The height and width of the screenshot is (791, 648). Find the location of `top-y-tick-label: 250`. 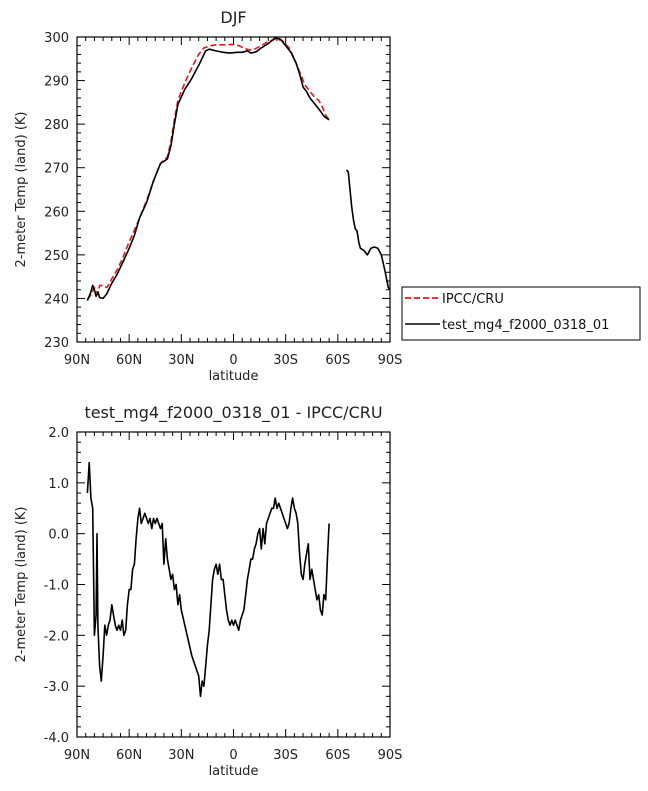

top-y-tick-label: 250 is located at coordinates (56, 256).